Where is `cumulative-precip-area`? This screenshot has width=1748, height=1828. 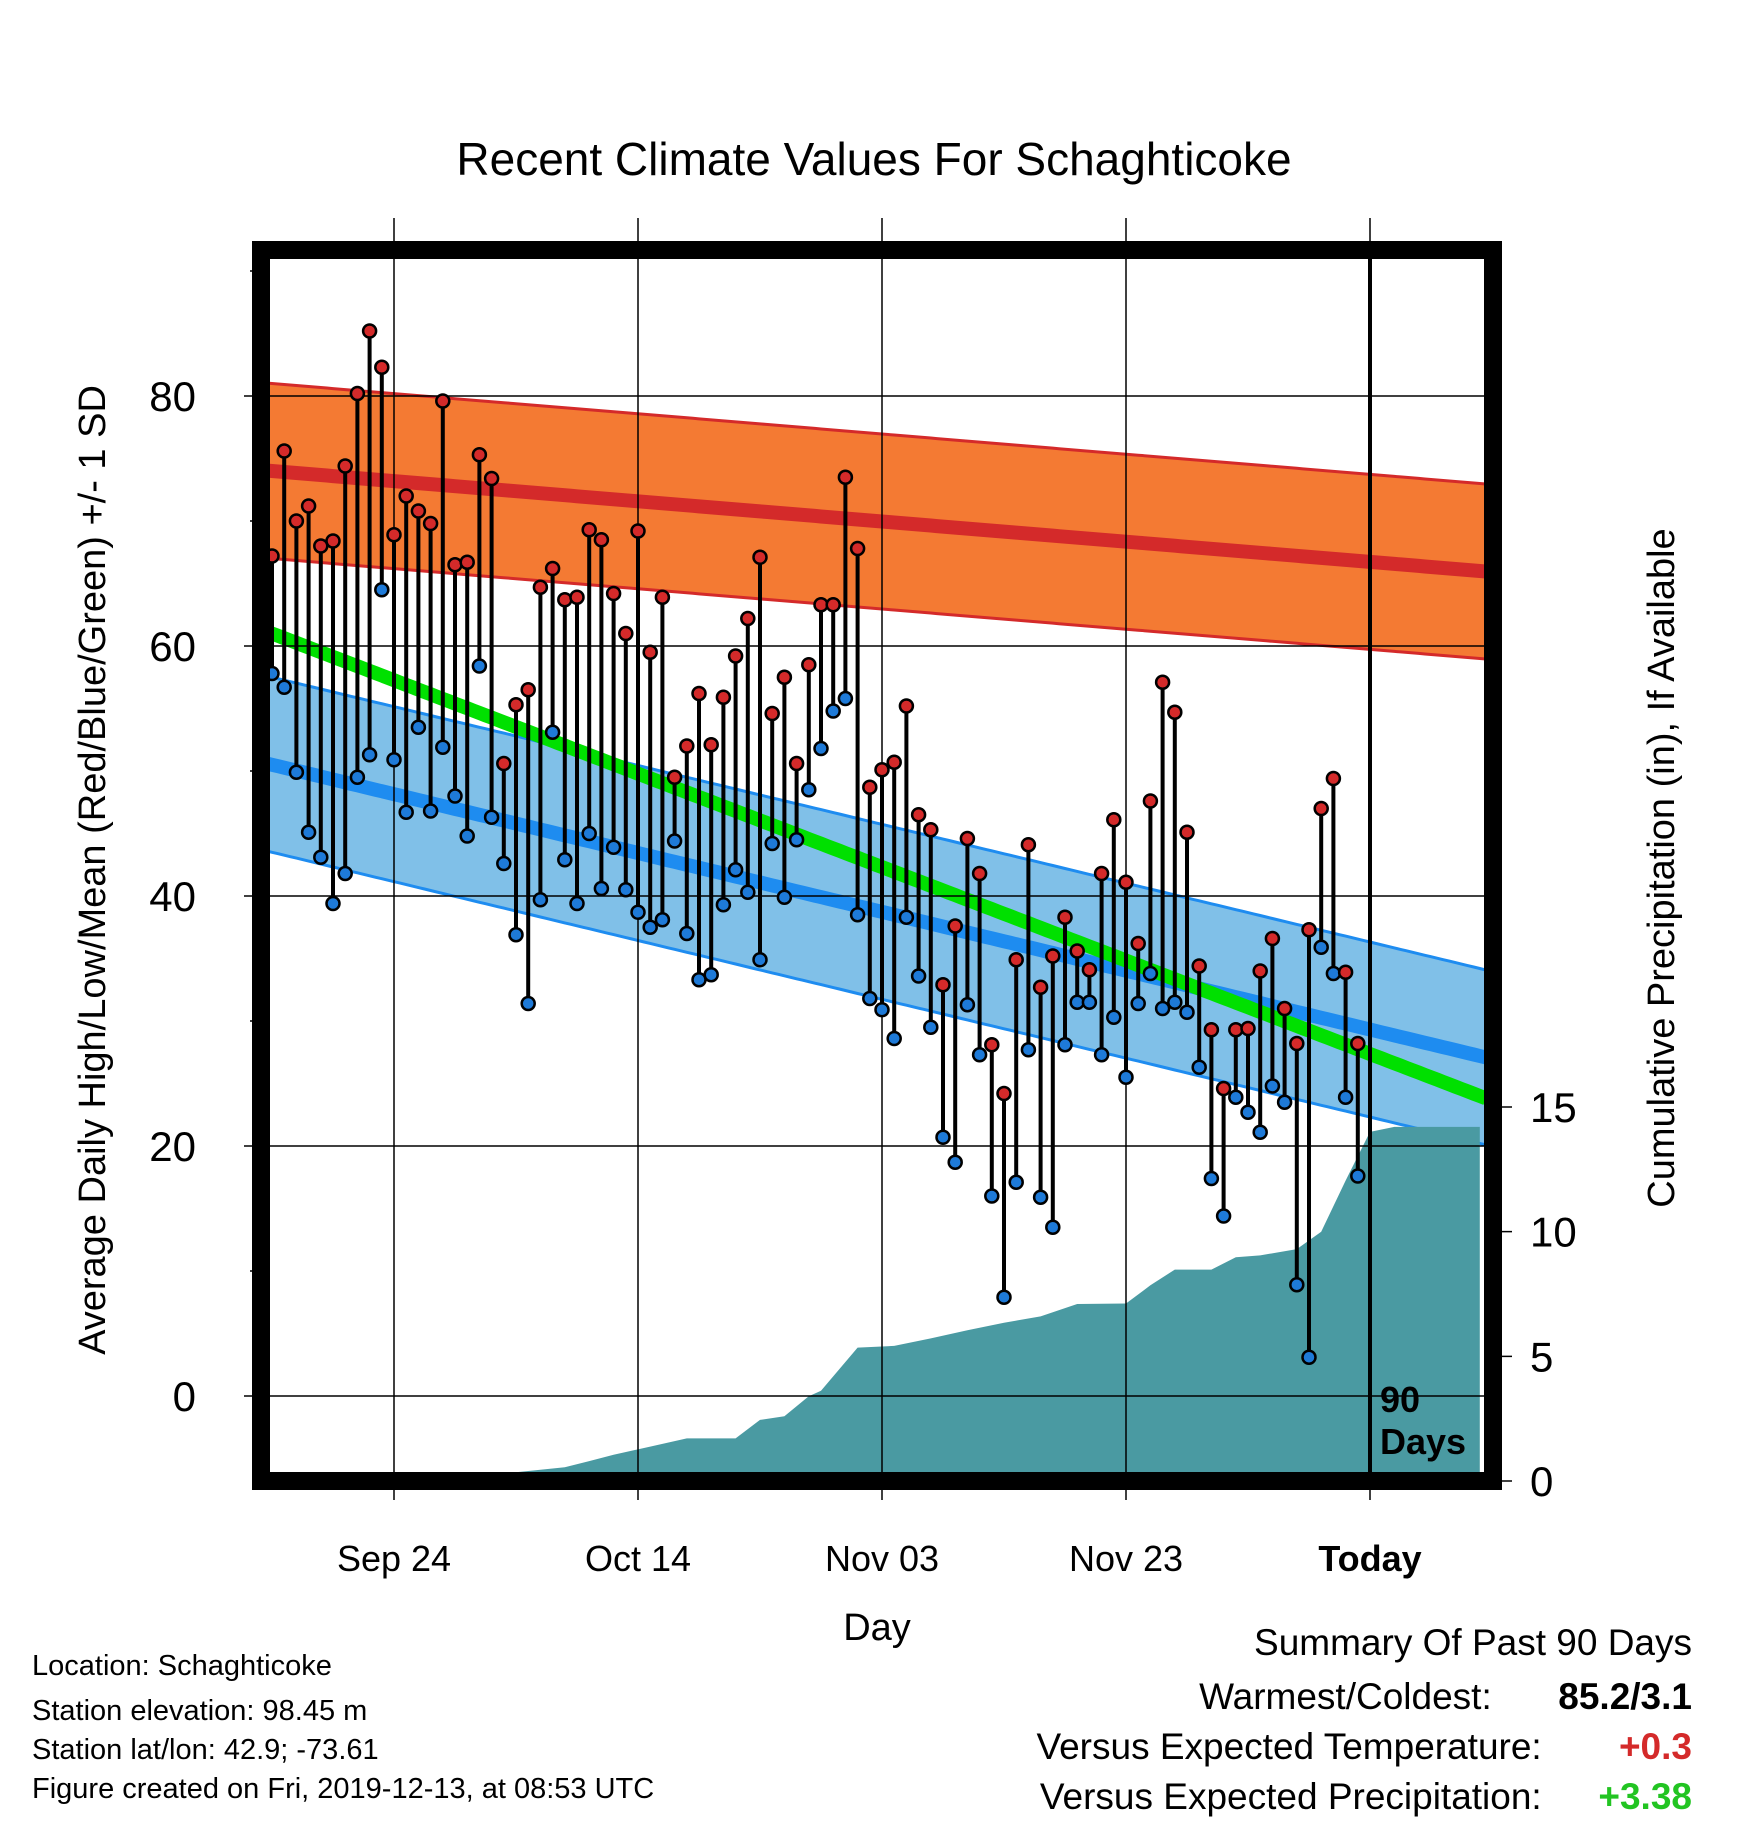 cumulative-precip-area is located at coordinates (937, 1303).